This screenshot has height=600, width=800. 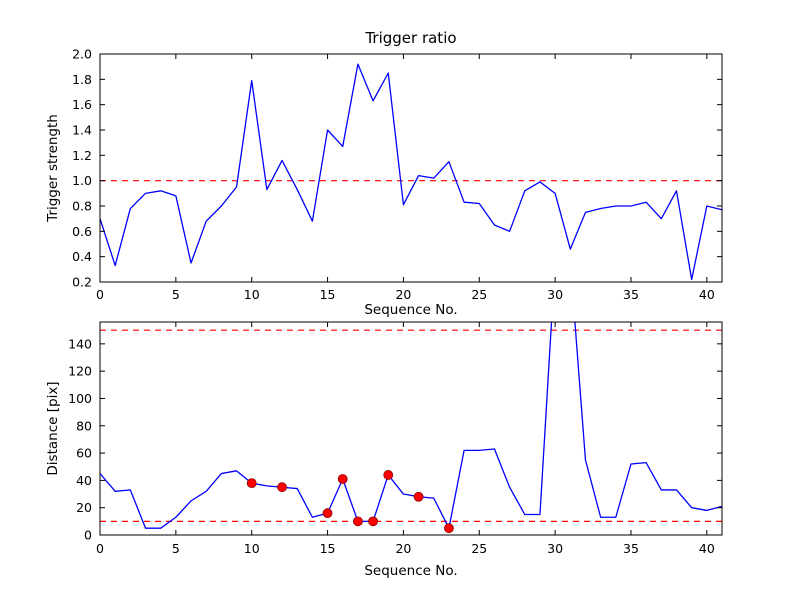 What do you see at coordinates (82, 206) in the screenshot?
I see `y-tick-label: 0.8` at bounding box center [82, 206].